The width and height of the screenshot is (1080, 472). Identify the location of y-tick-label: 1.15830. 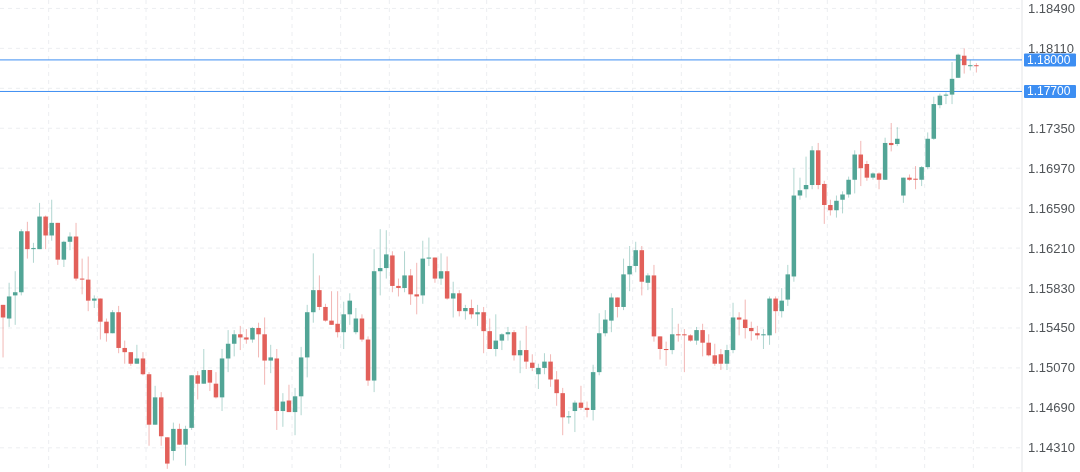
(1051, 288).